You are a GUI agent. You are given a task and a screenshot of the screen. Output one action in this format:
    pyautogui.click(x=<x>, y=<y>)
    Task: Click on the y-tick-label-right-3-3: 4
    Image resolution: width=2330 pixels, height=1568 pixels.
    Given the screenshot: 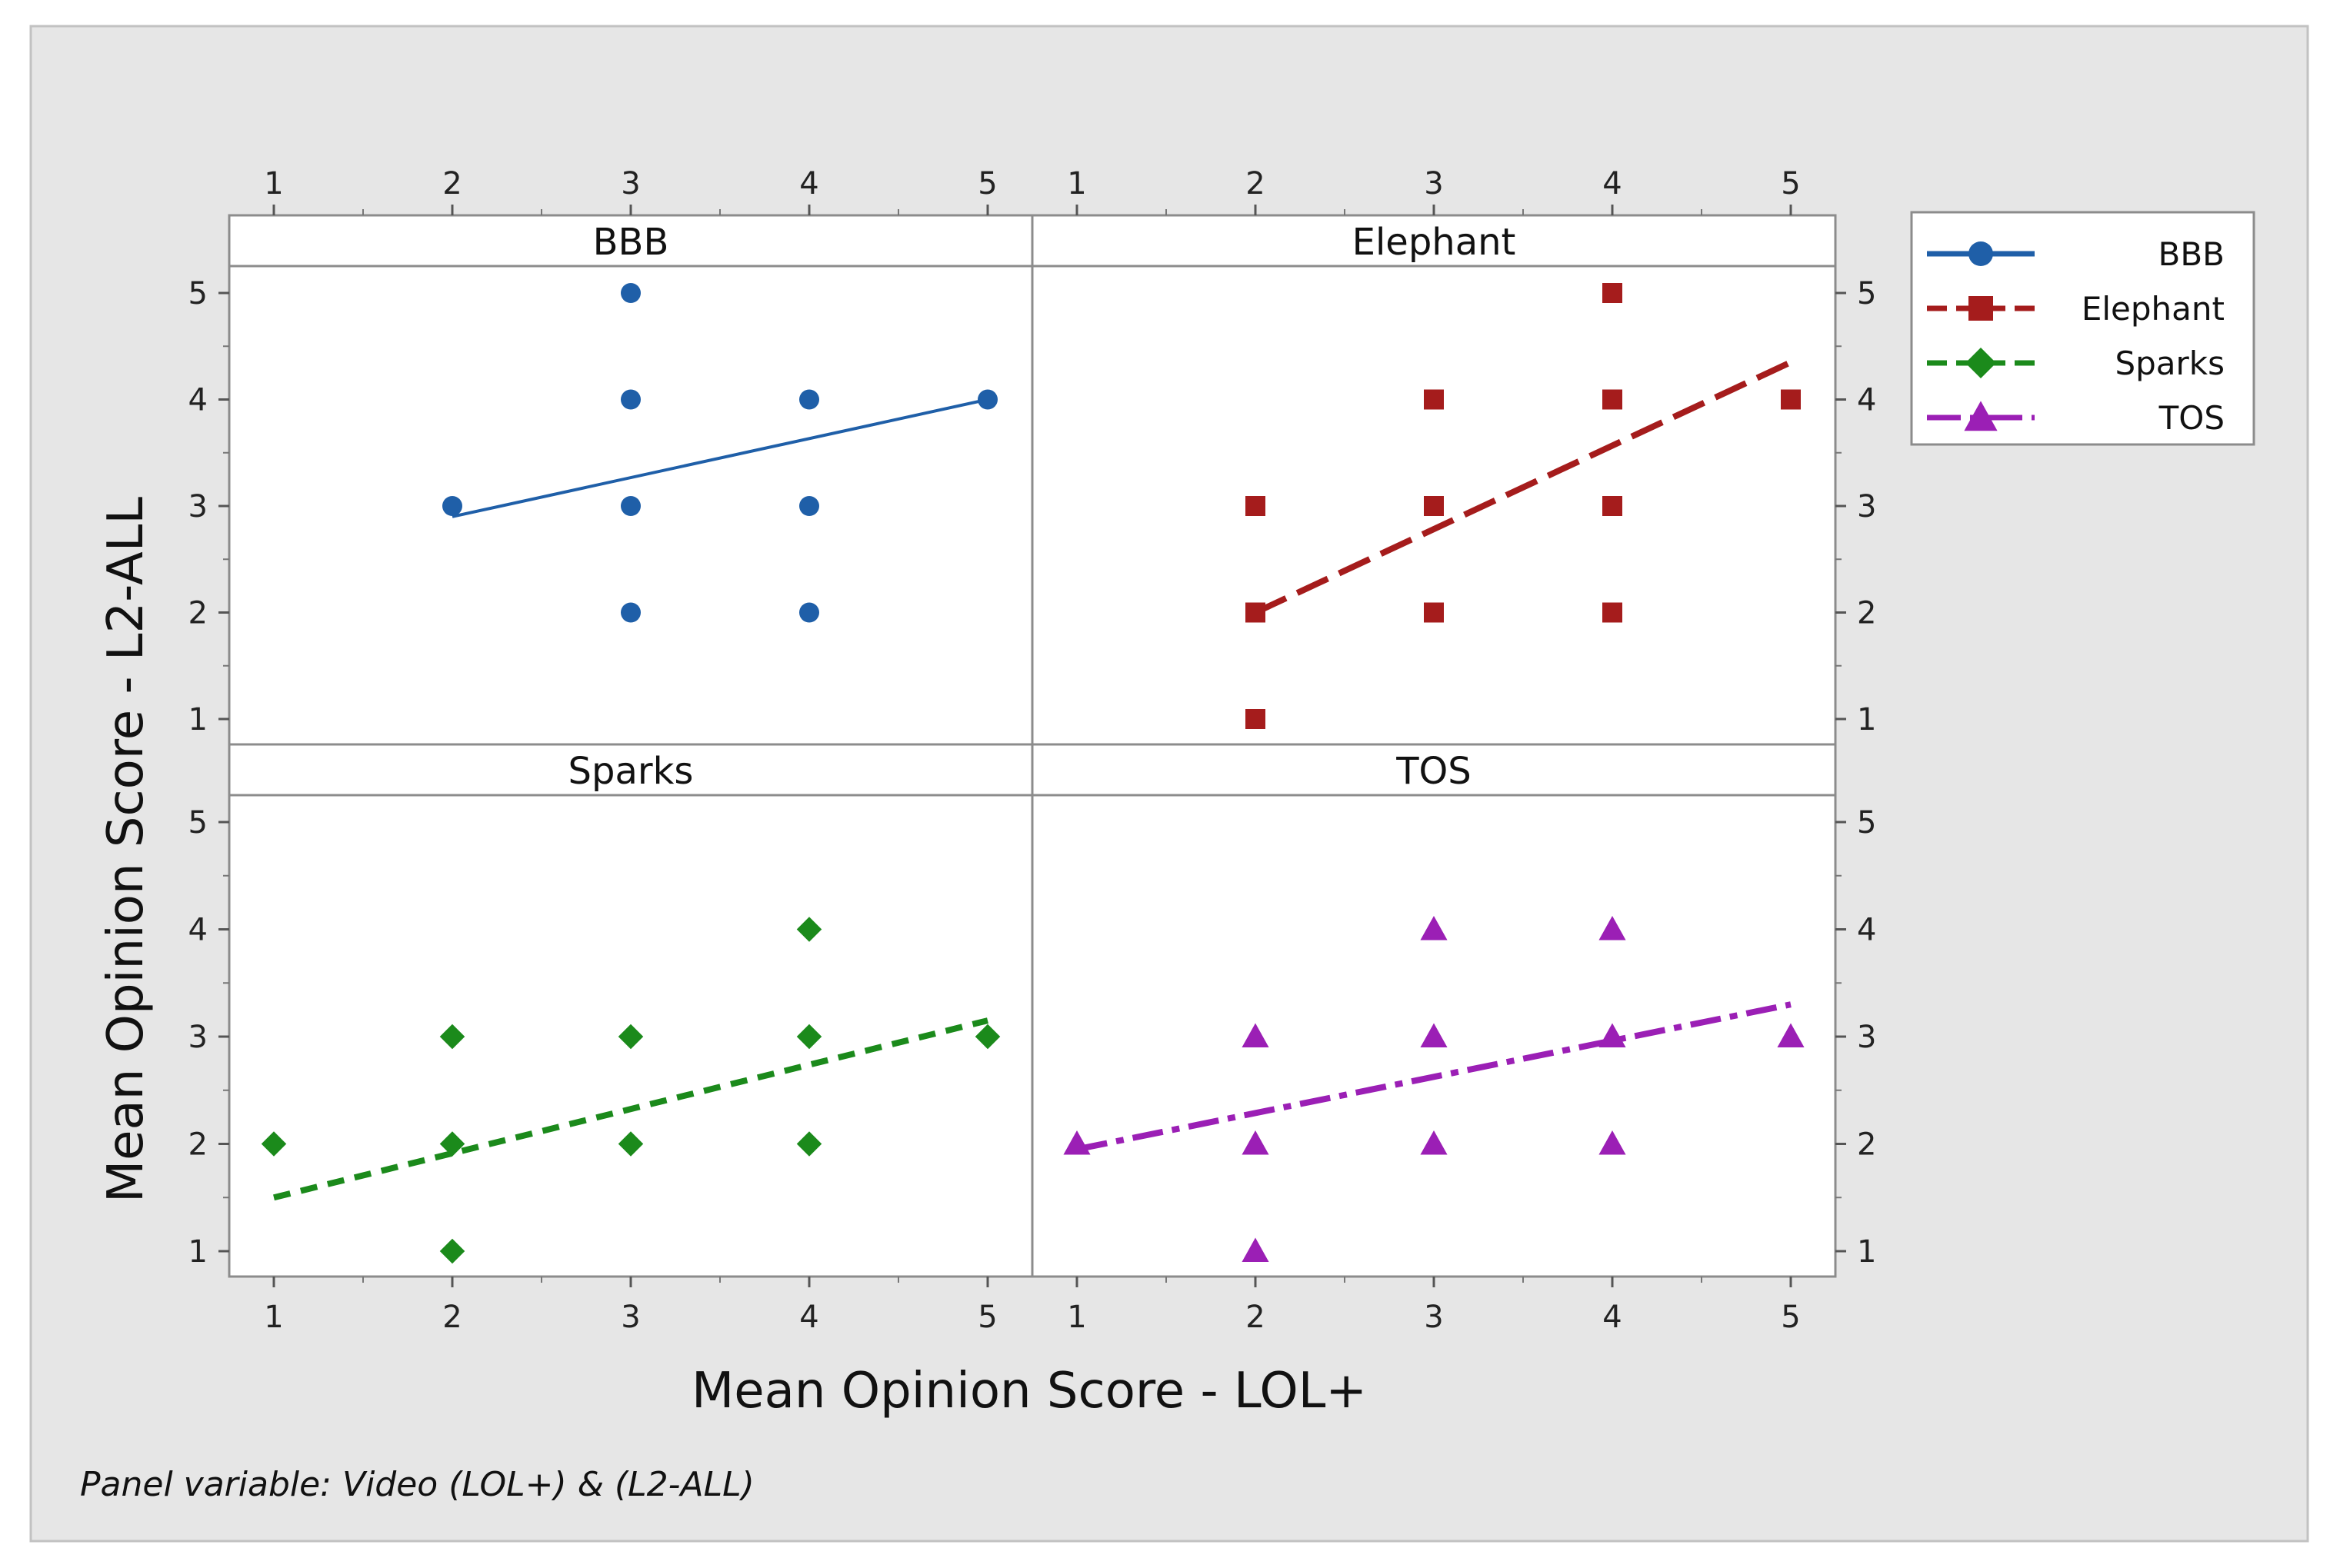 What is the action you would take?
    pyautogui.click(x=1867, y=930)
    